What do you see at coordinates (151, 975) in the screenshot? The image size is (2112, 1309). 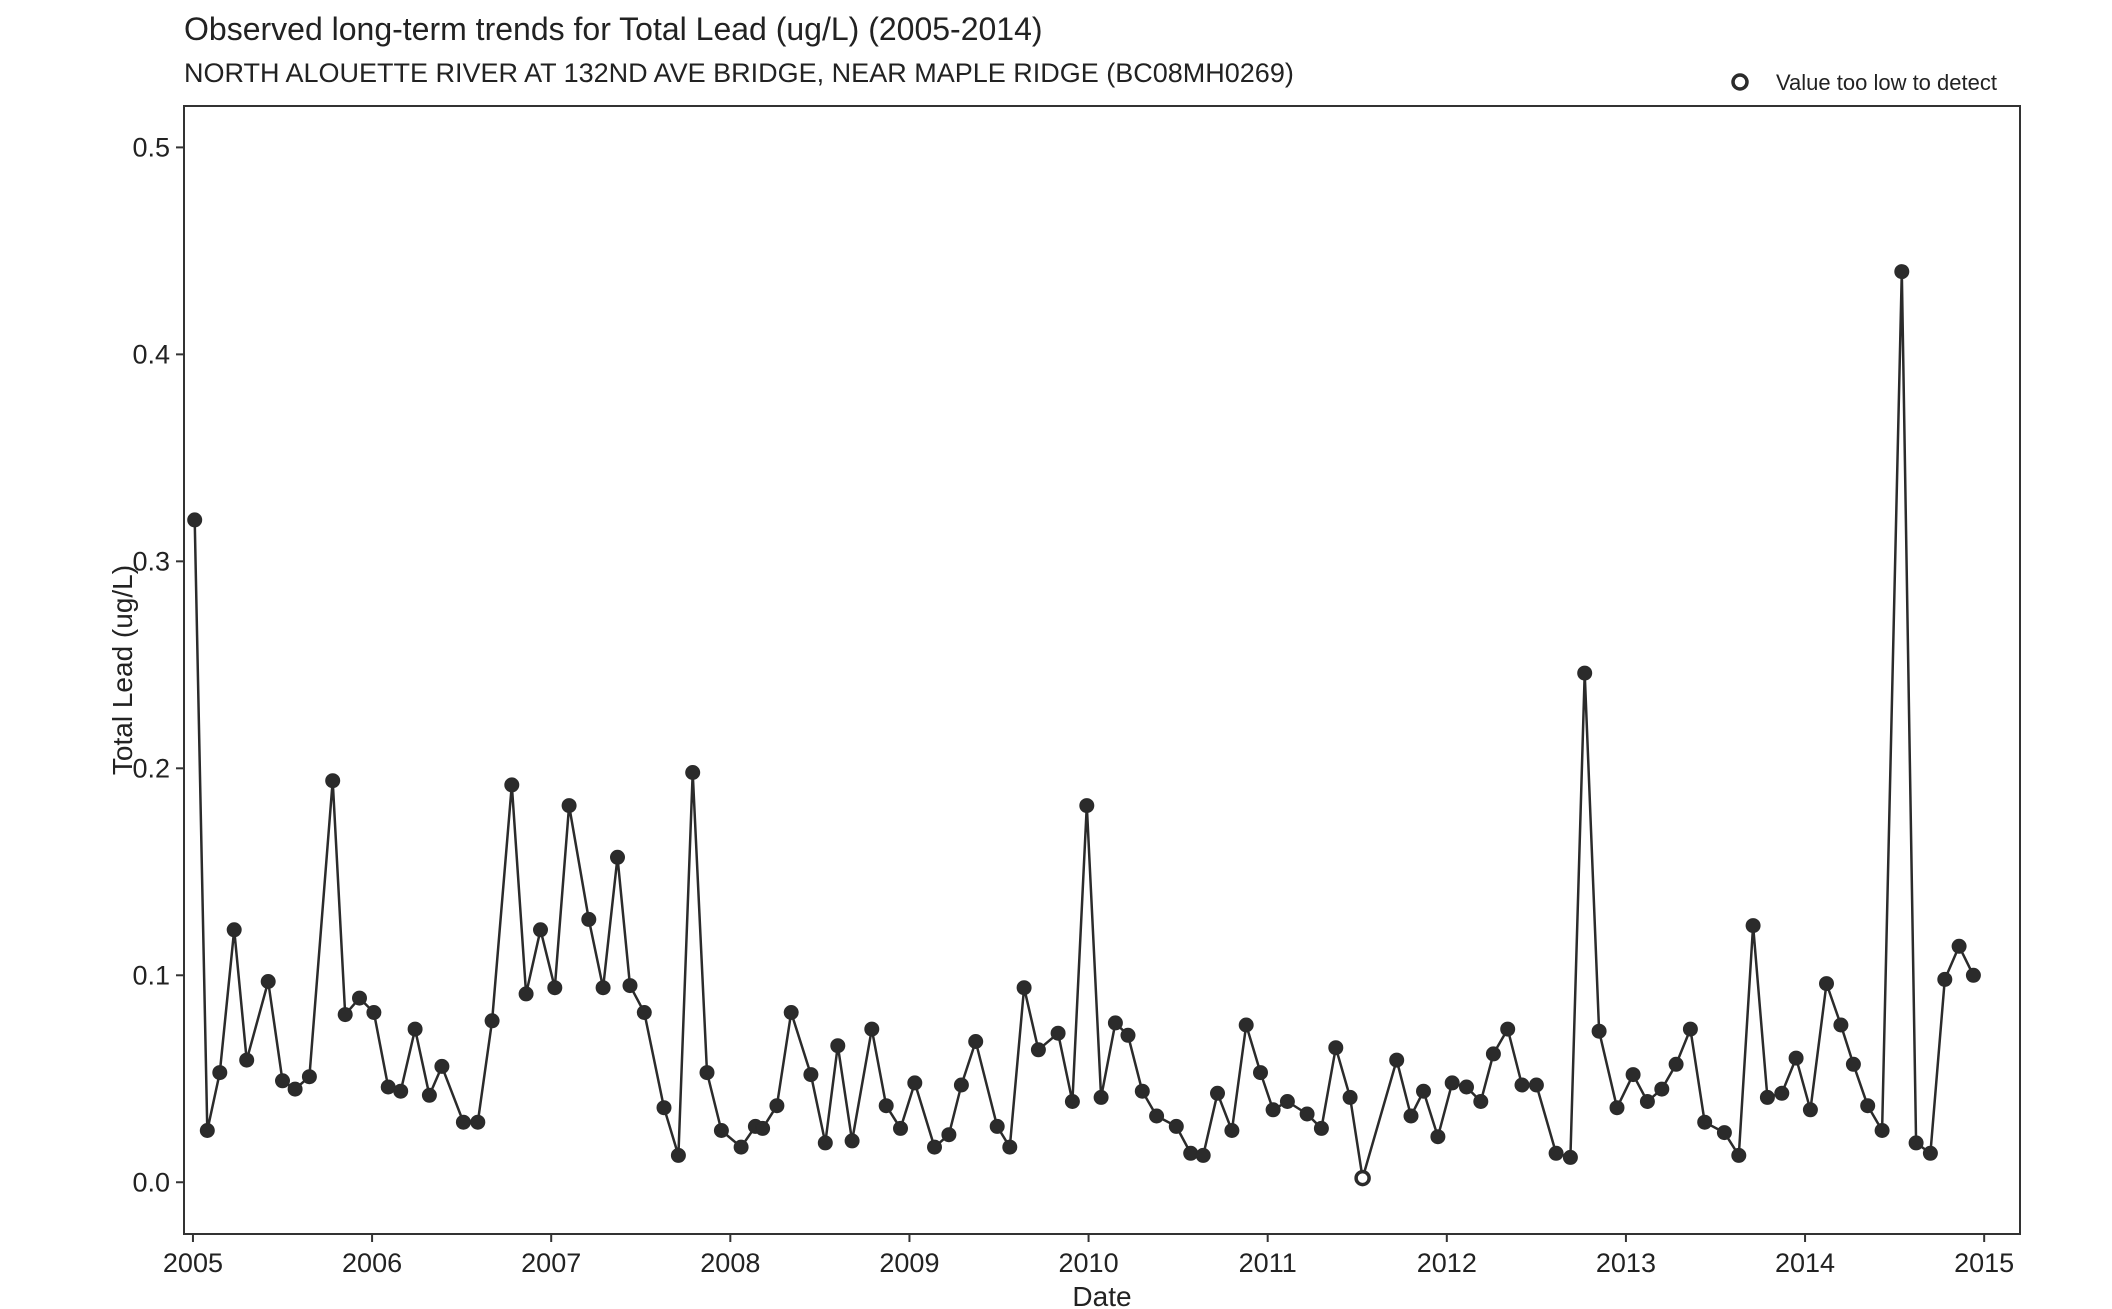 I see `y-tick-label: 0.1` at bounding box center [151, 975].